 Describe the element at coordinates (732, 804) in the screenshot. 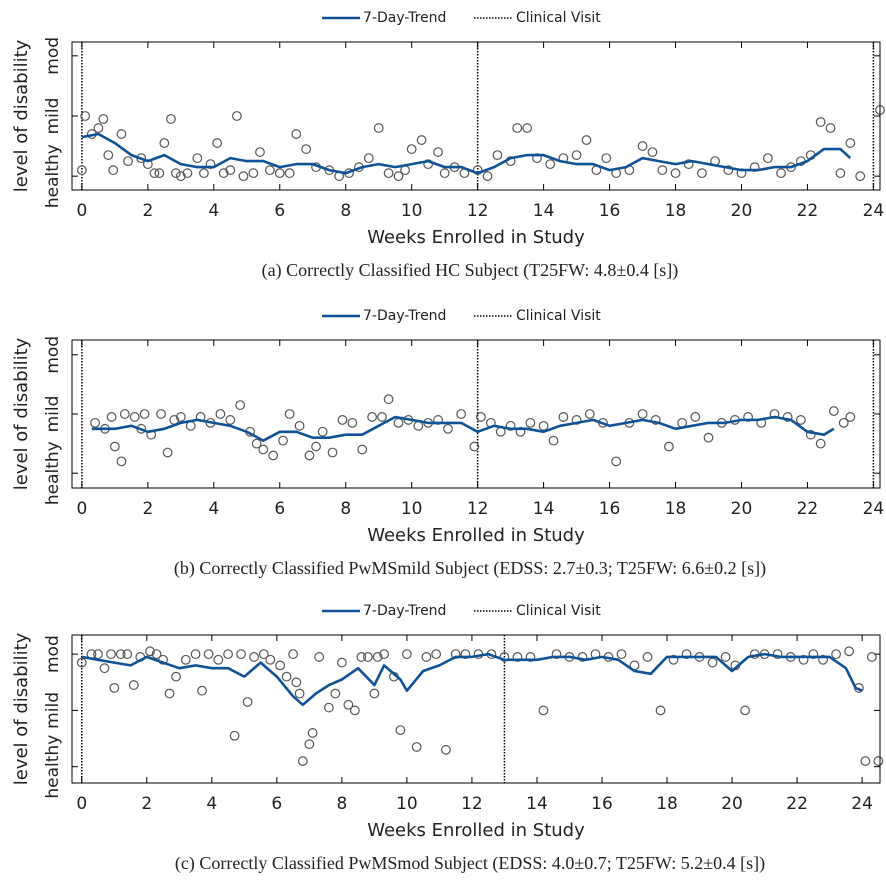

I see `x-tick-label: 20` at that location.